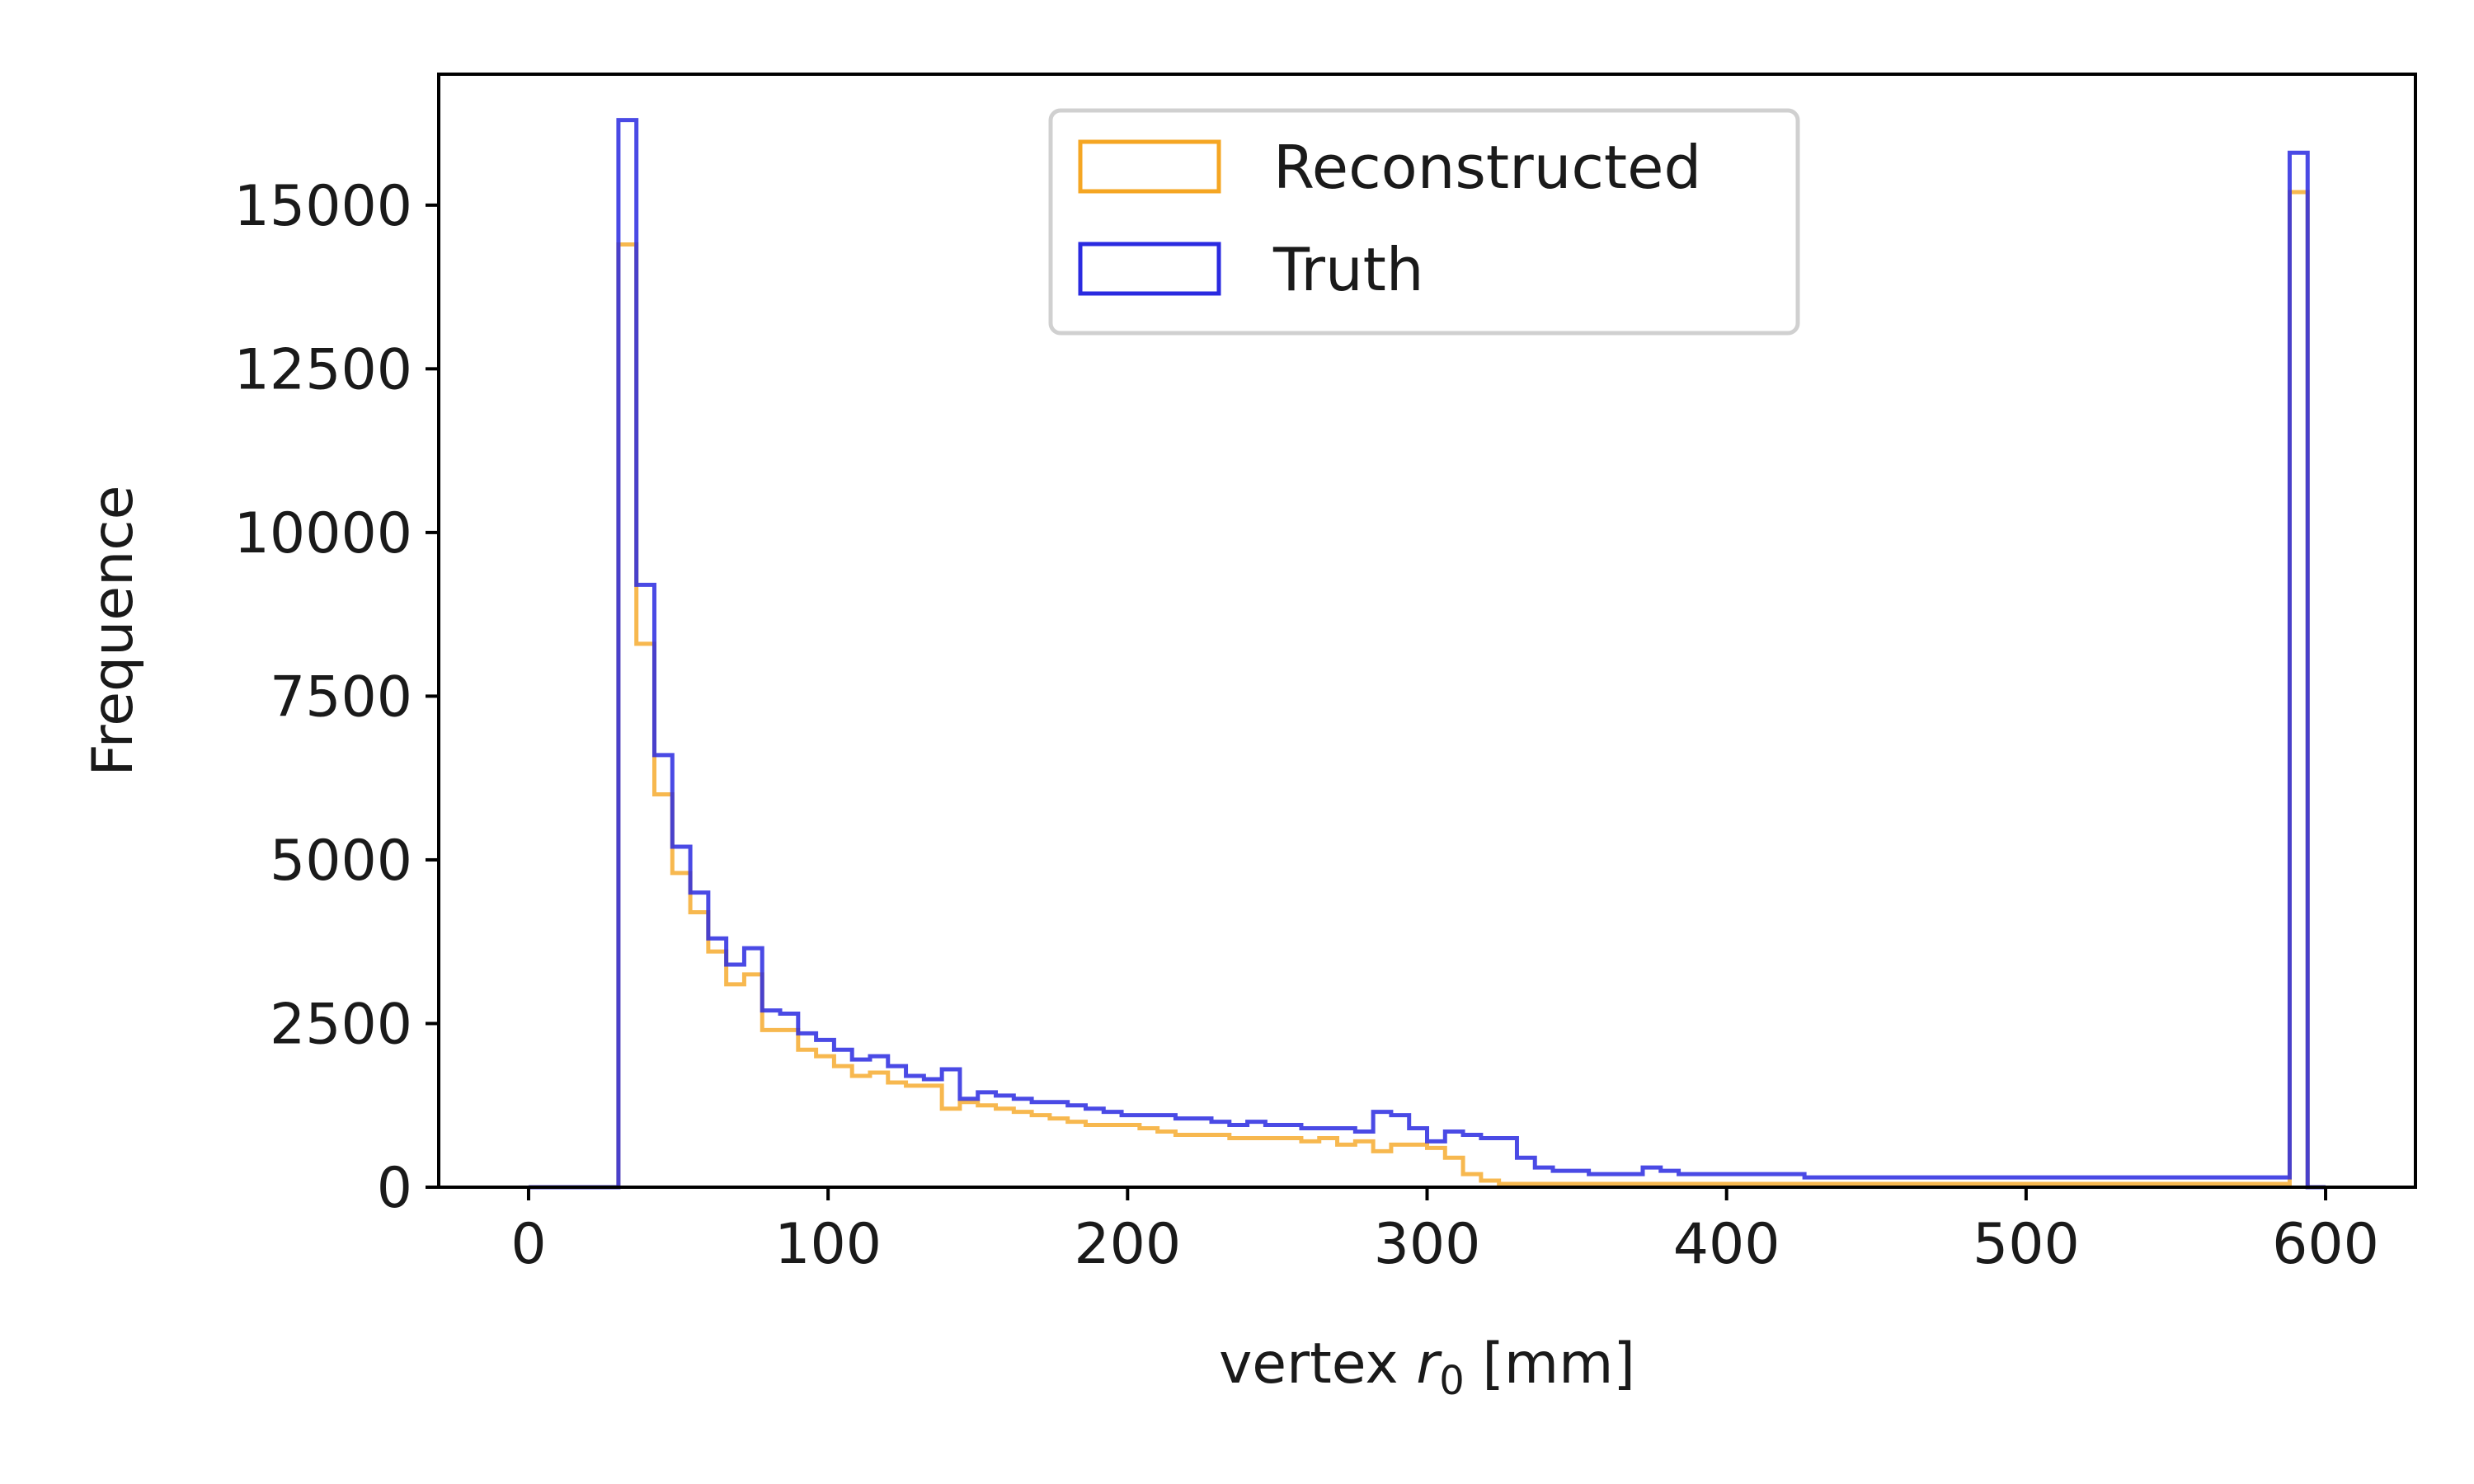 This screenshot has height=1484, width=2474. I want to click on legend-label-reconstructed: Reconstructed, so click(1487, 167).